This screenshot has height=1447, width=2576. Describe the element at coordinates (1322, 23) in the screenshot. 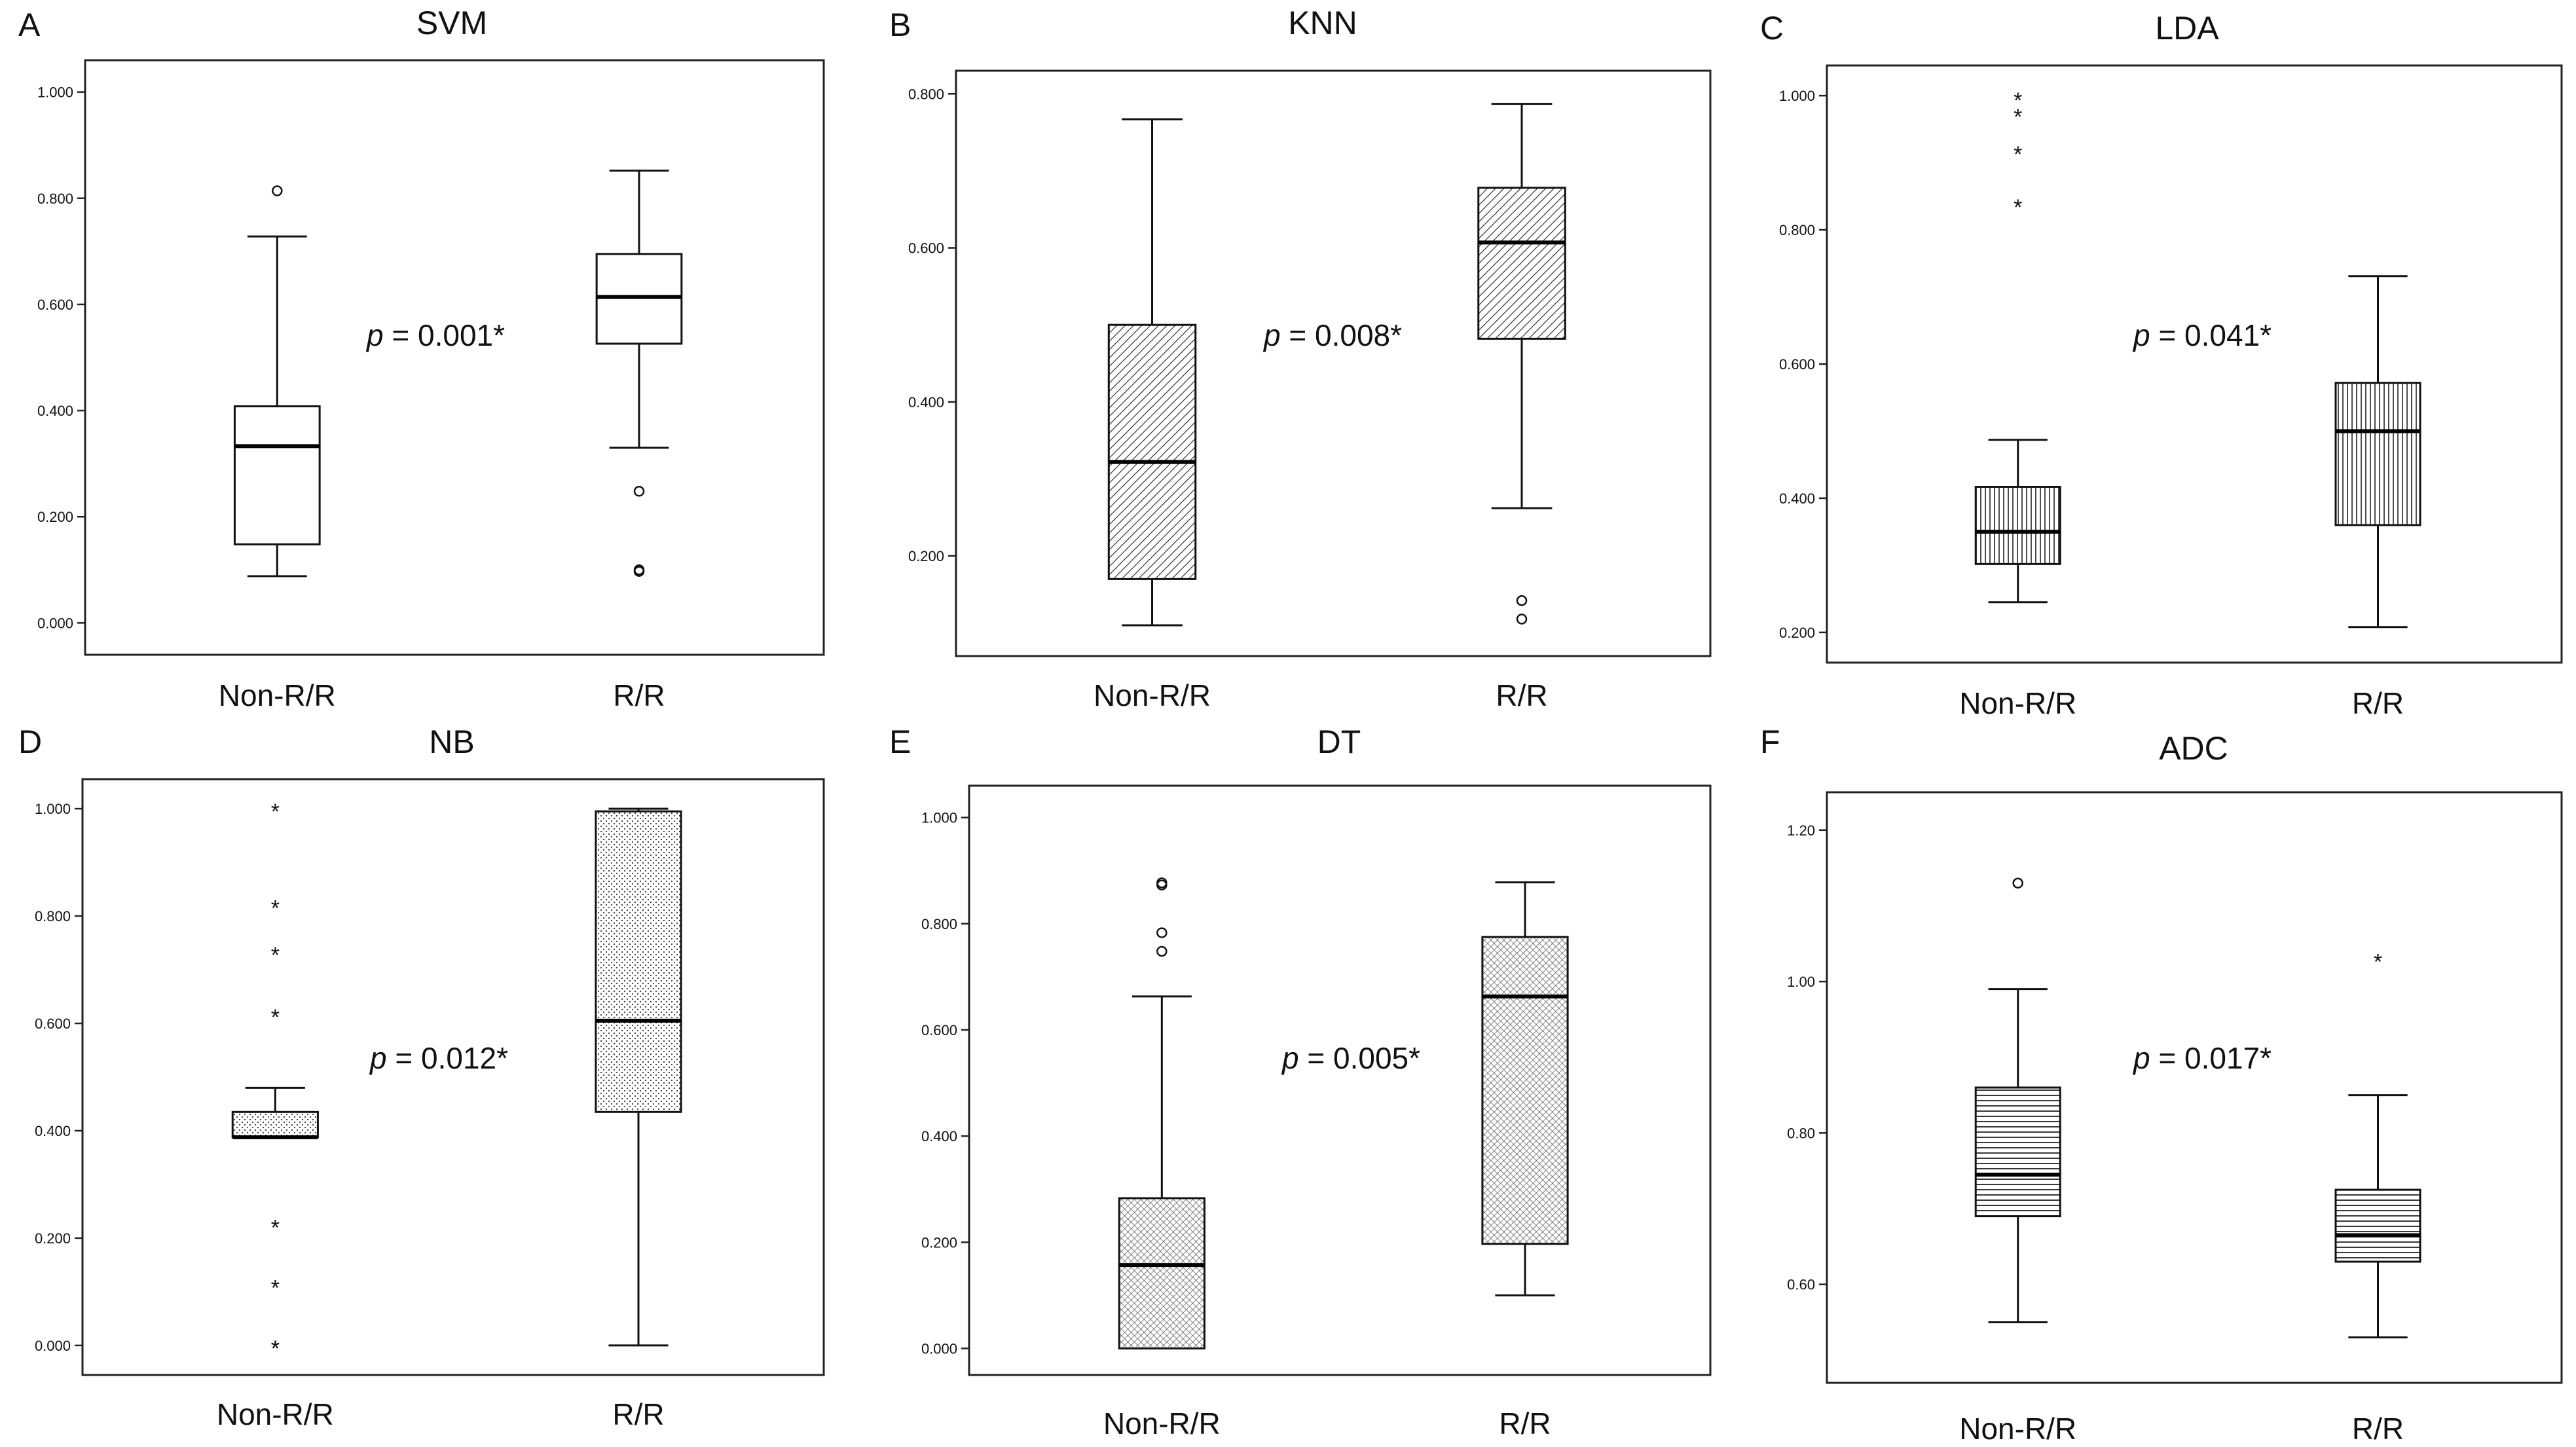

I see `panel-title: KNN` at that location.